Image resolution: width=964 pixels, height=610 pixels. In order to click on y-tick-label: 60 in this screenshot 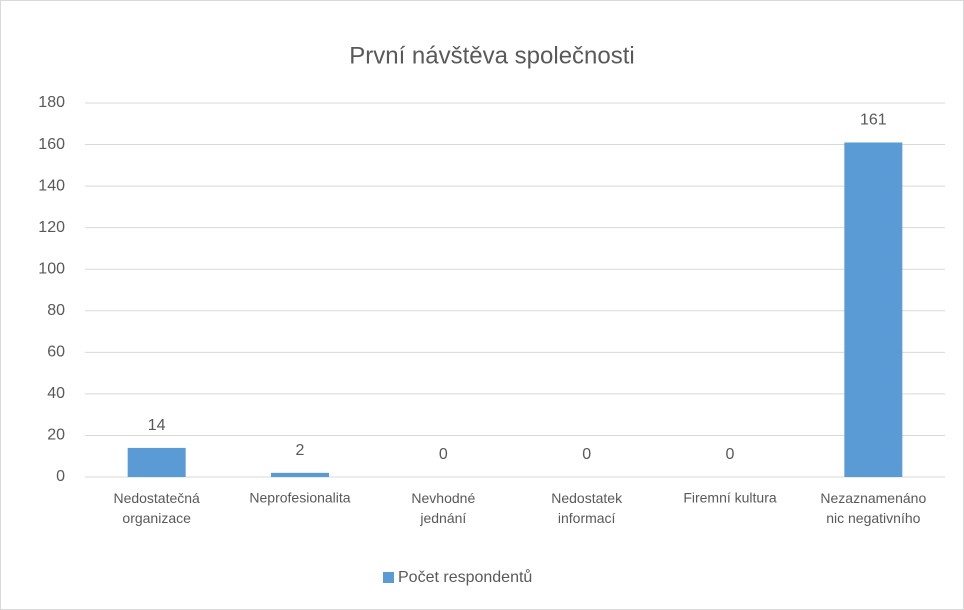, I will do `click(56, 352)`.